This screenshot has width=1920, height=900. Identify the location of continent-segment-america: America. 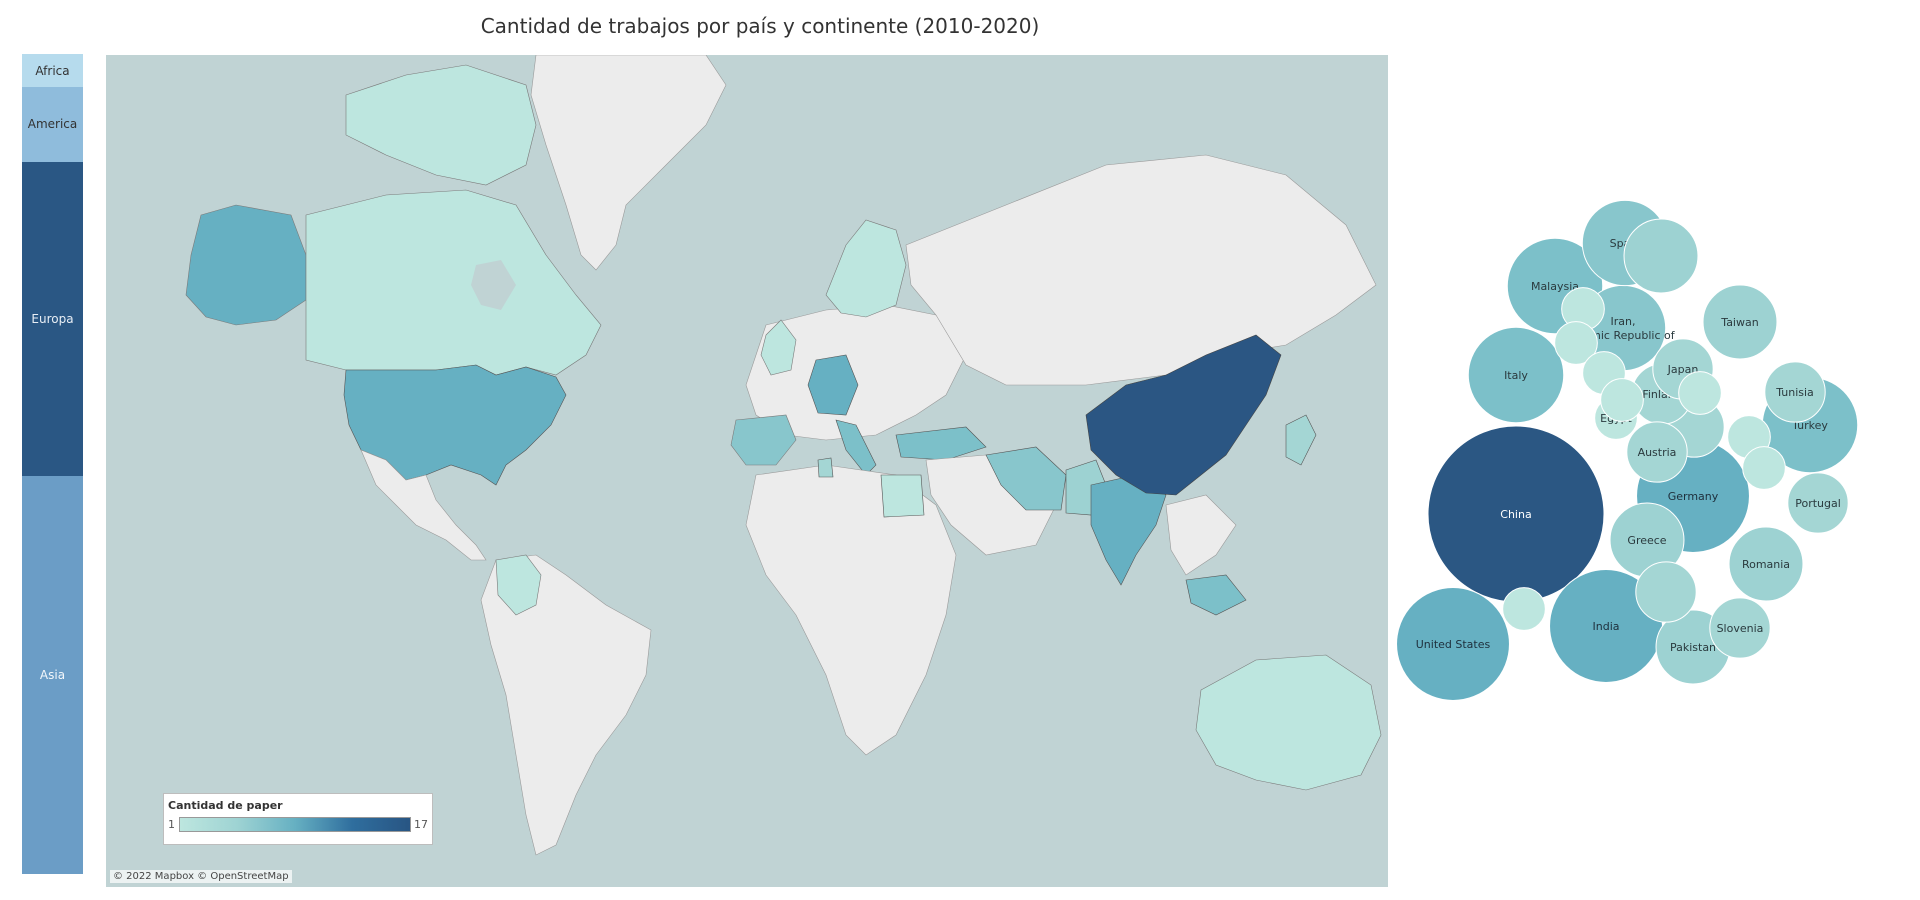
(52, 124).